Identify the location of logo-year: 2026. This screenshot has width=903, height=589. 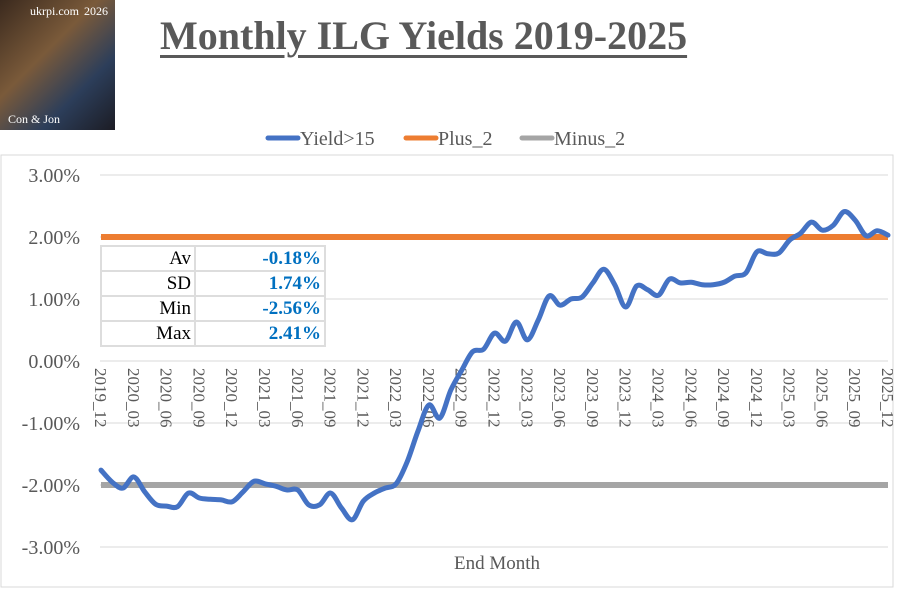
(96, 11).